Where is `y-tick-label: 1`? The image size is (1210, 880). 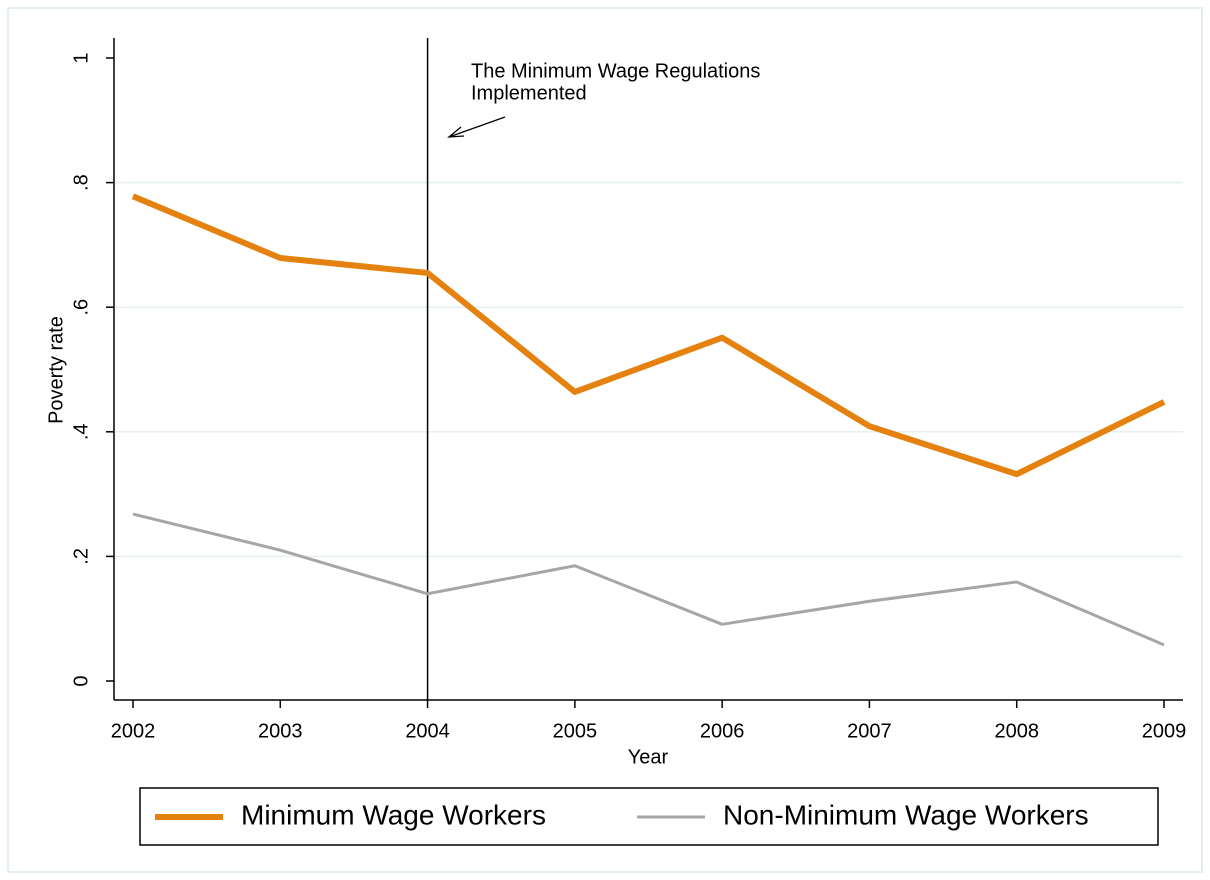
y-tick-label: 1 is located at coordinates (81, 57).